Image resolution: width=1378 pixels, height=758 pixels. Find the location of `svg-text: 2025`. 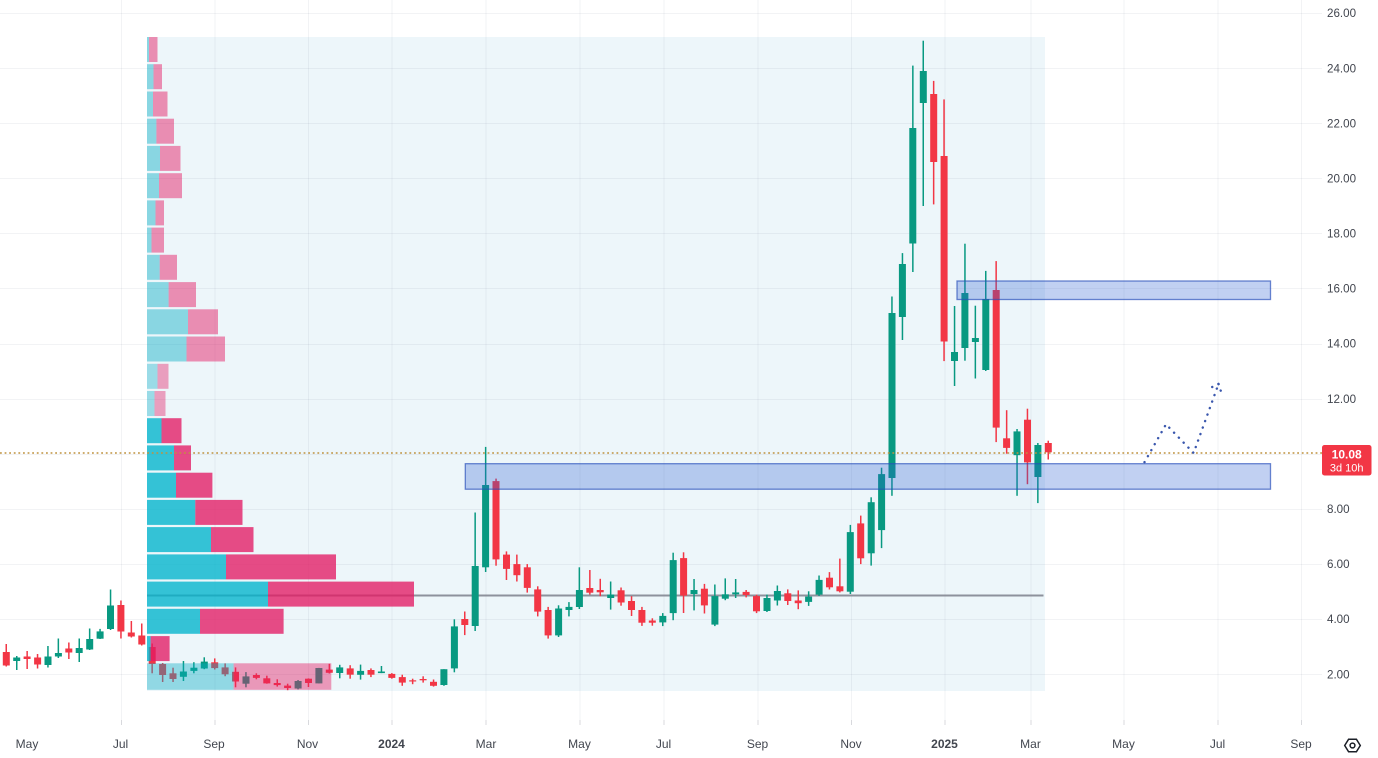

svg-text: 2025 is located at coordinates (944, 744).